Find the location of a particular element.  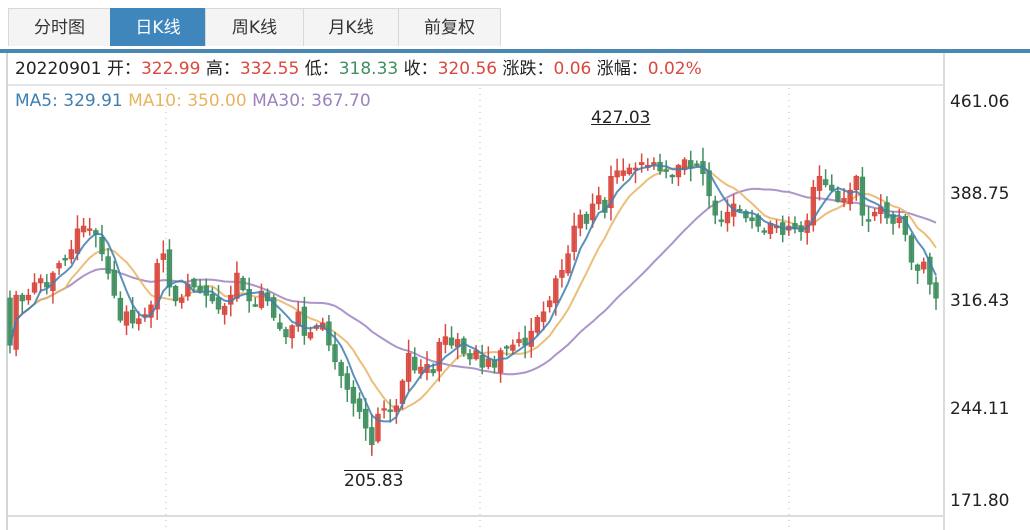

ma10-legend: MA10: 350.00 is located at coordinates (187, 101).